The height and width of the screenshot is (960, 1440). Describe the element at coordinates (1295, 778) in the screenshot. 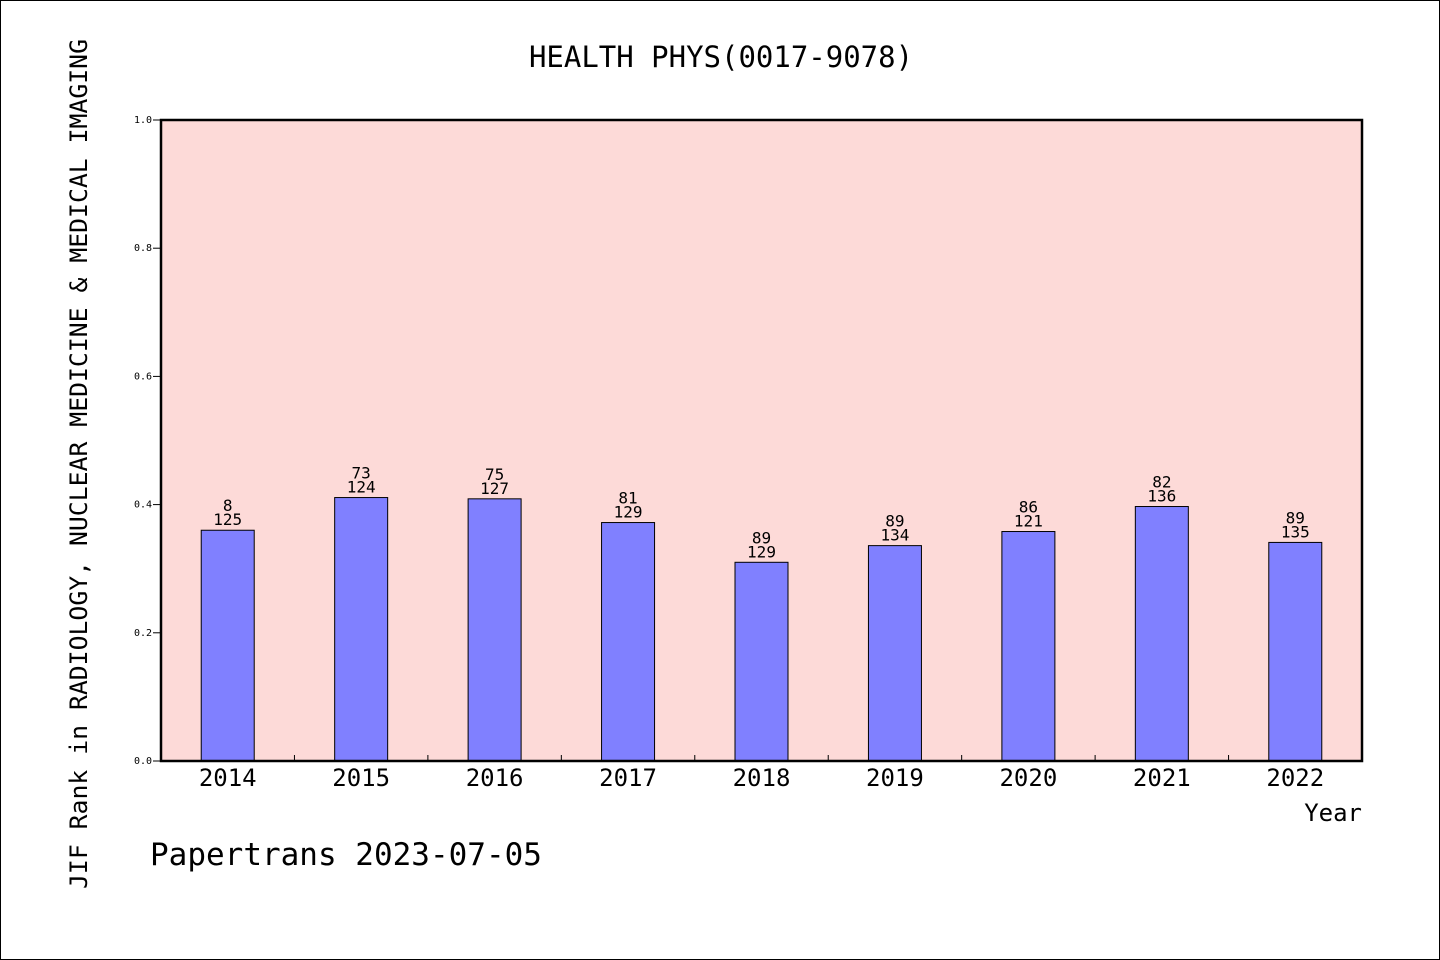

I see `x-tick-label: 2022` at that location.